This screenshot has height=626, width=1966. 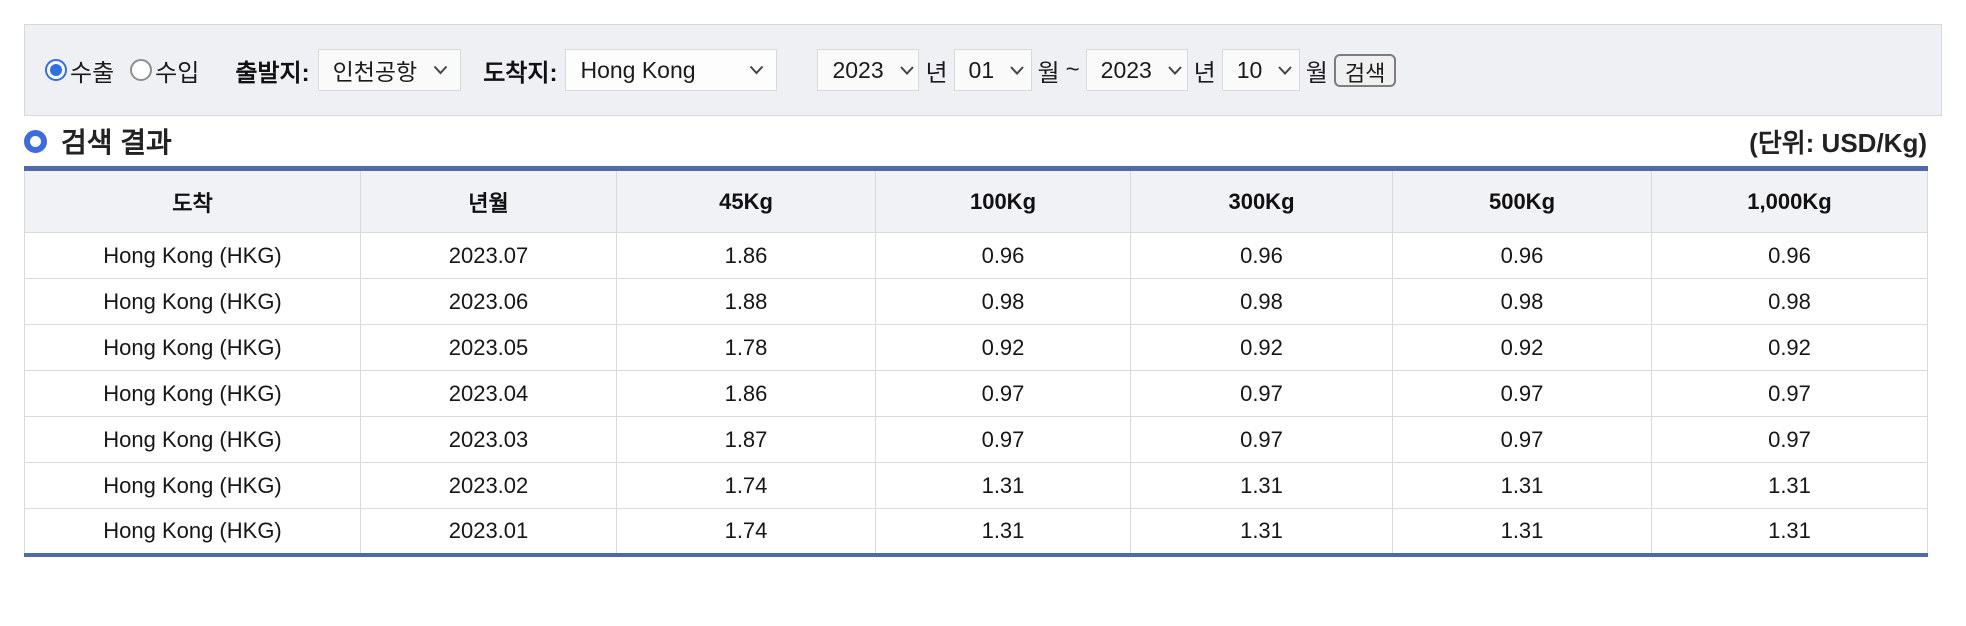 I want to click on radio-option-export: 수출, so click(x=79, y=70).